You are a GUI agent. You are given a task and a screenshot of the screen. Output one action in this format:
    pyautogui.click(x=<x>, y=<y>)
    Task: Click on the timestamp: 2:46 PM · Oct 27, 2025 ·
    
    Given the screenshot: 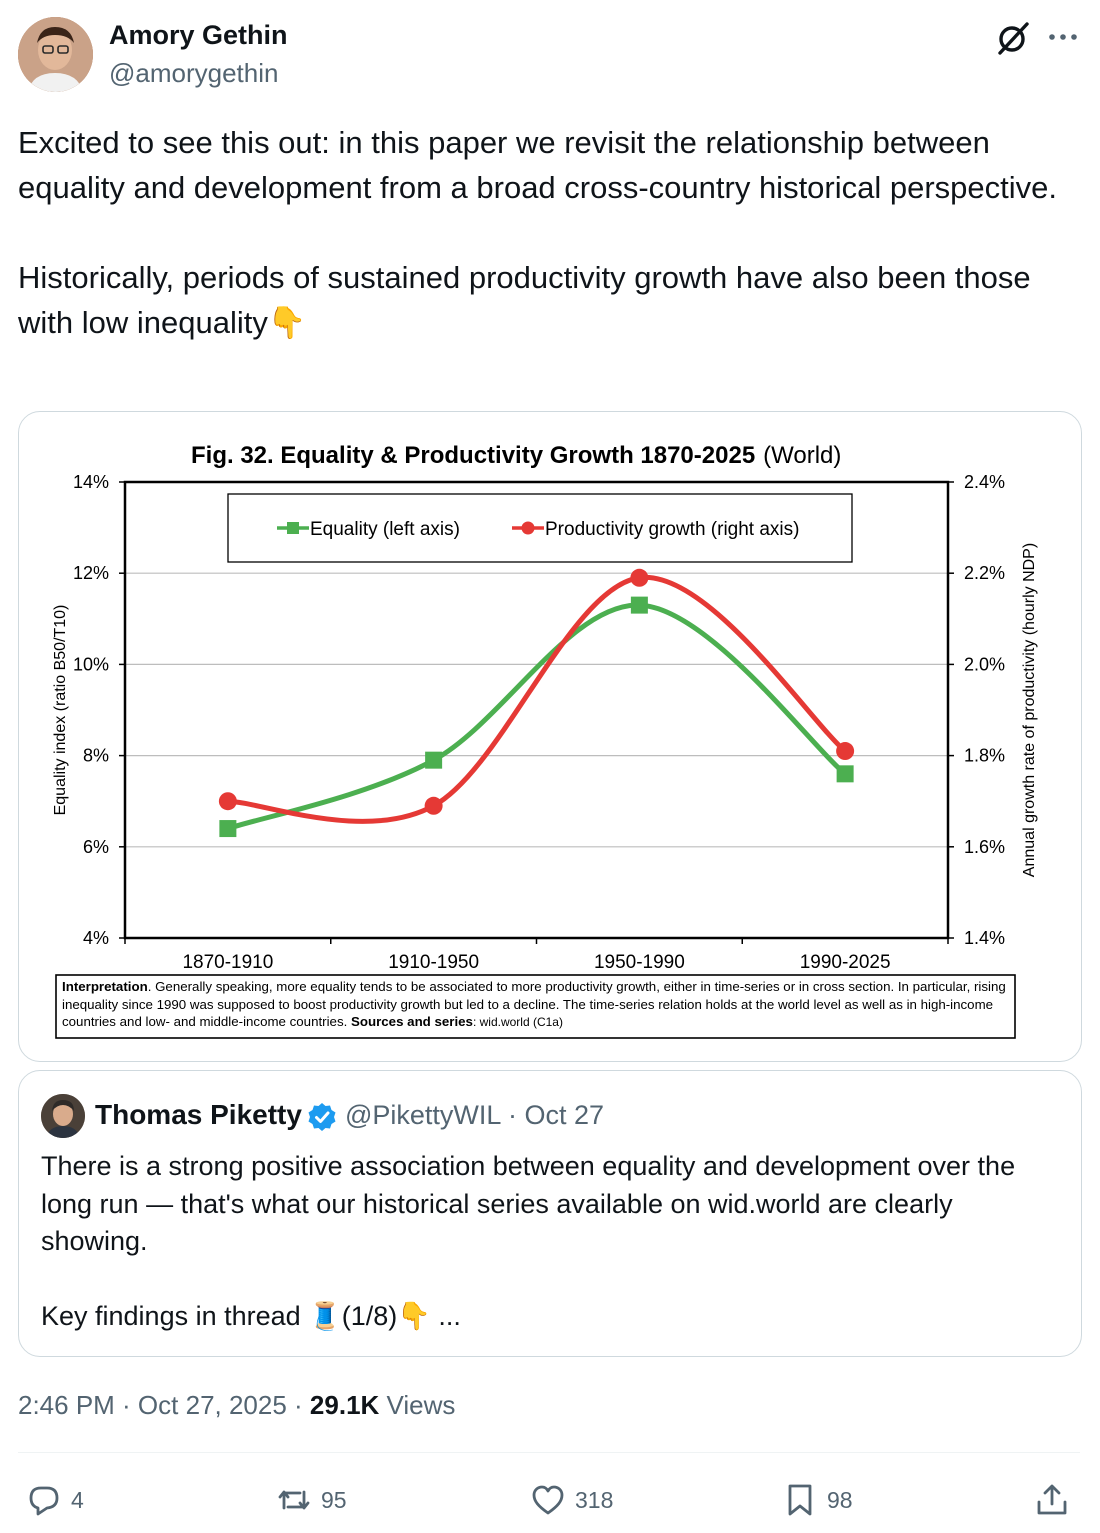 What is the action you would take?
    pyautogui.click(x=164, y=1405)
    